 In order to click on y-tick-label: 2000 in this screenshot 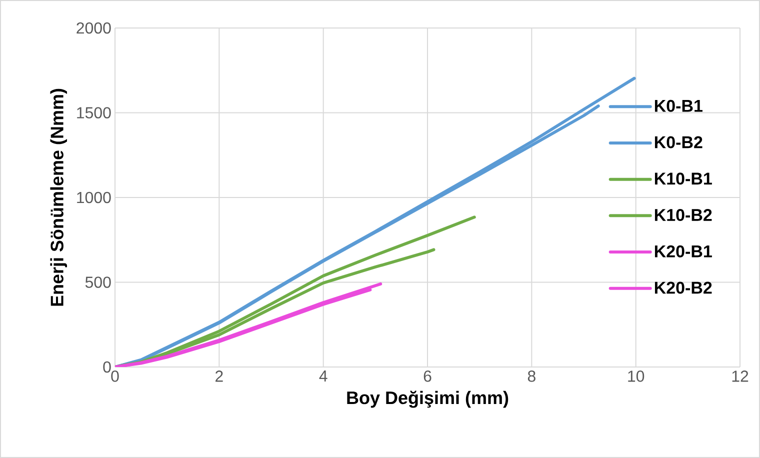, I will do `click(93, 28)`.